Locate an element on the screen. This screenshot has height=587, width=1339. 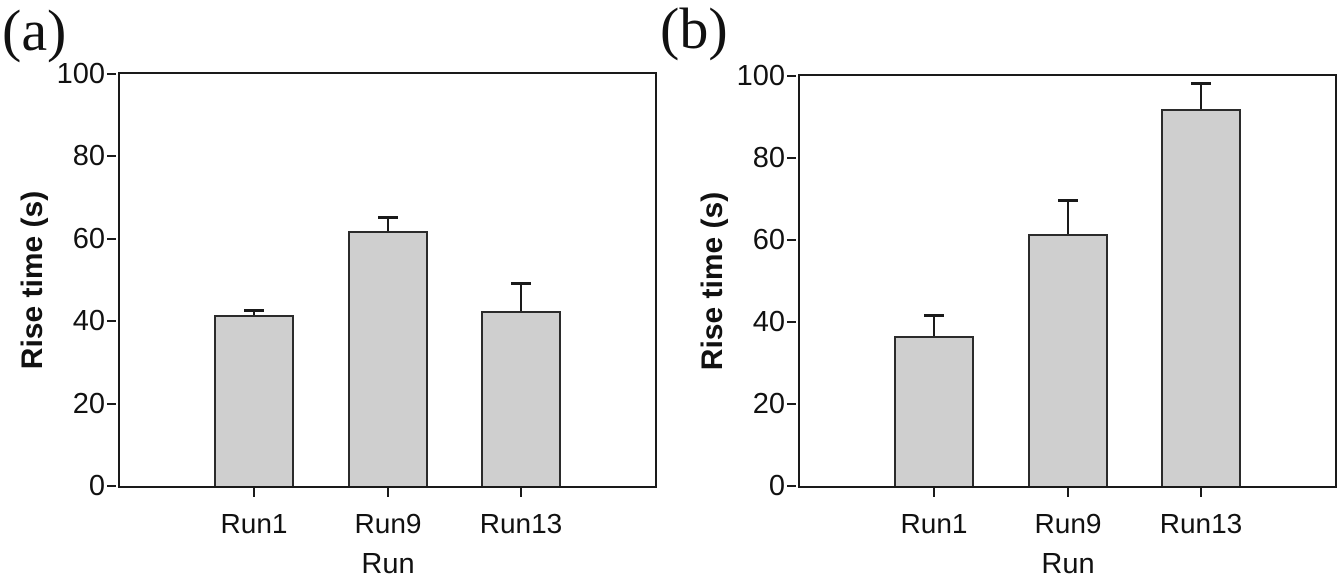
panel-a-y-axis-title: Rise time (s) is located at coordinates (32, 280).